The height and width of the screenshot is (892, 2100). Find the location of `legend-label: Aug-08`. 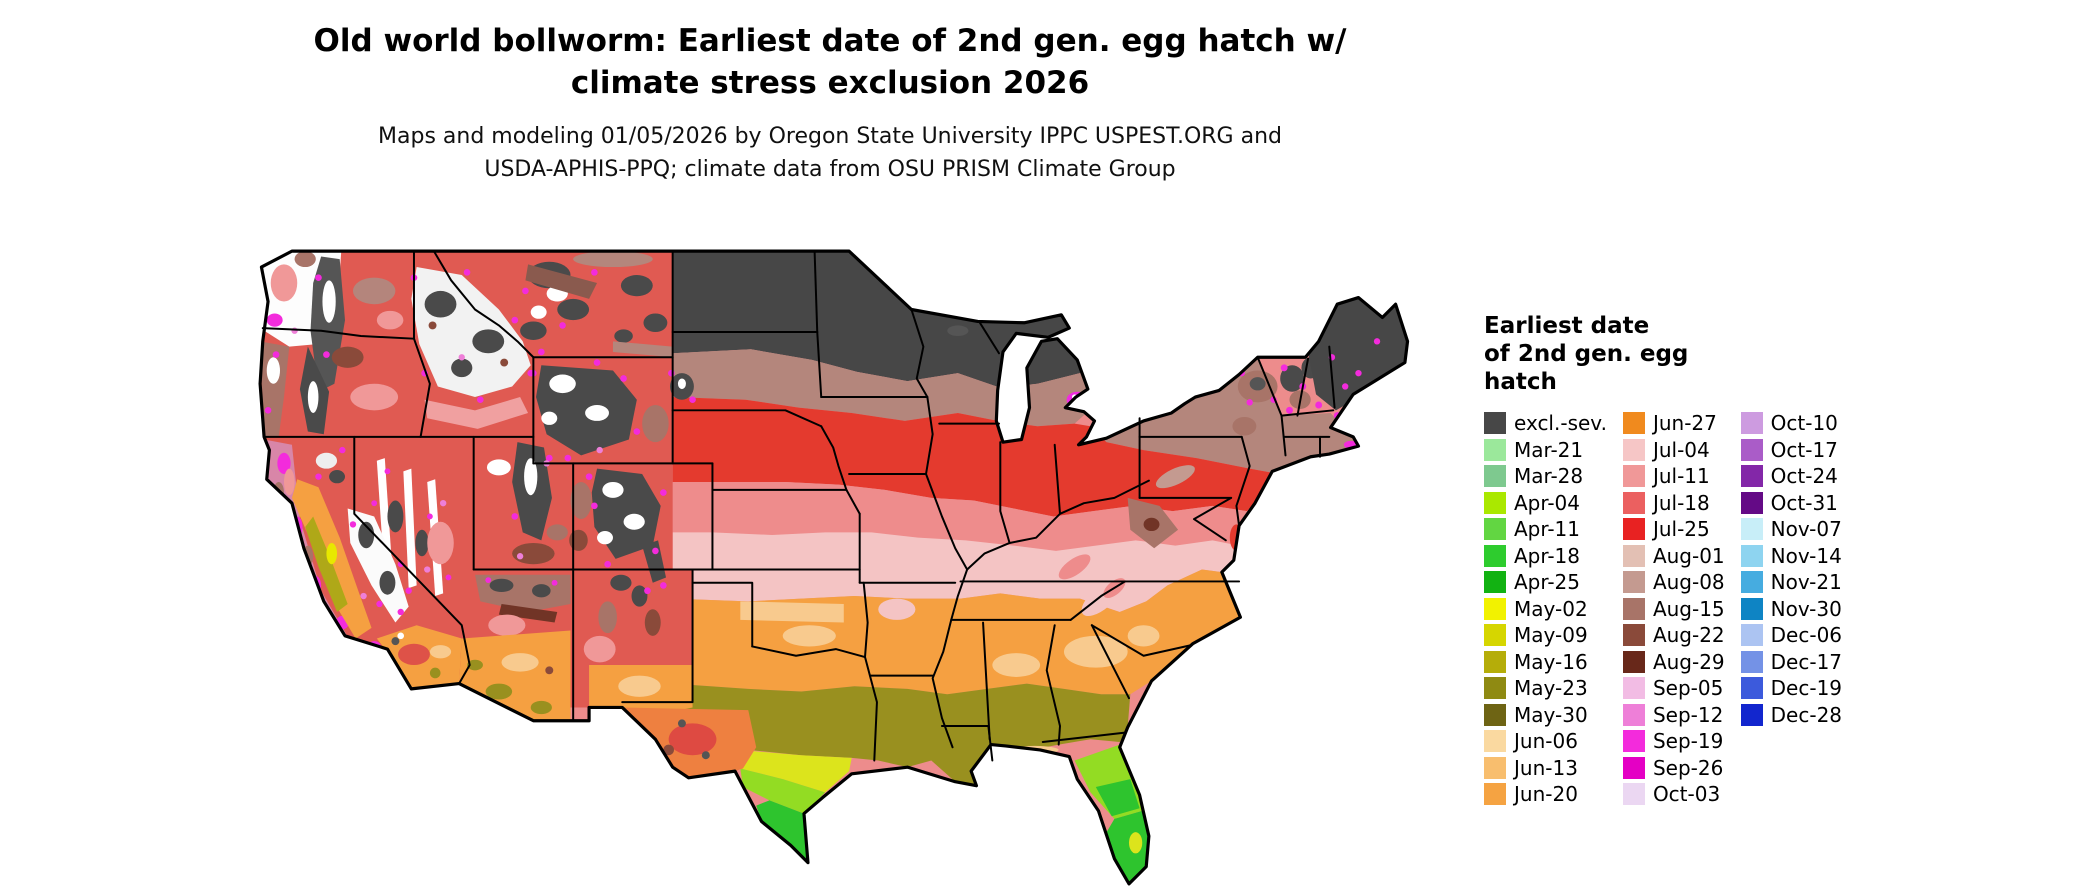

legend-label: Aug-08 is located at coordinates (1688, 582).